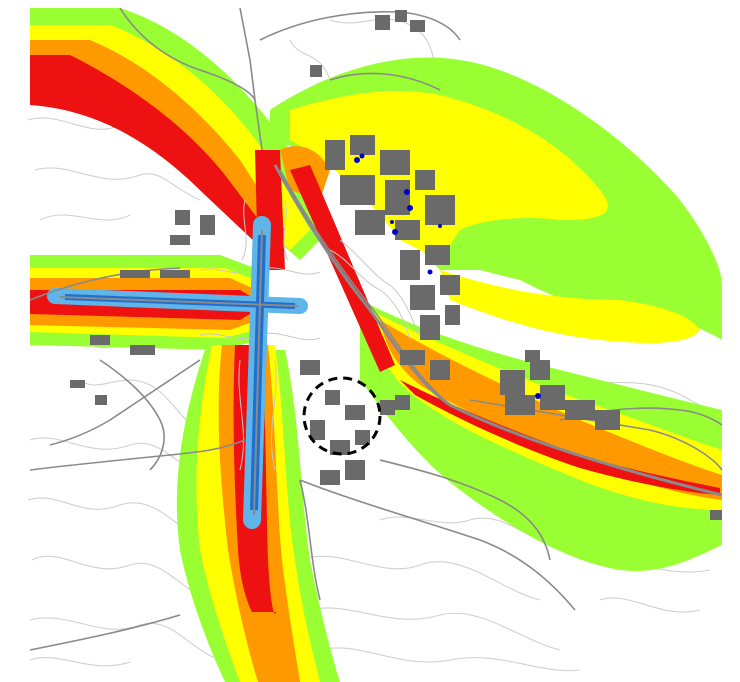 Image resolution: width=740 pixels, height=682 pixels. Describe the element at coordinates (105, 284) in the screenshot. I see `road-west-main` at that location.